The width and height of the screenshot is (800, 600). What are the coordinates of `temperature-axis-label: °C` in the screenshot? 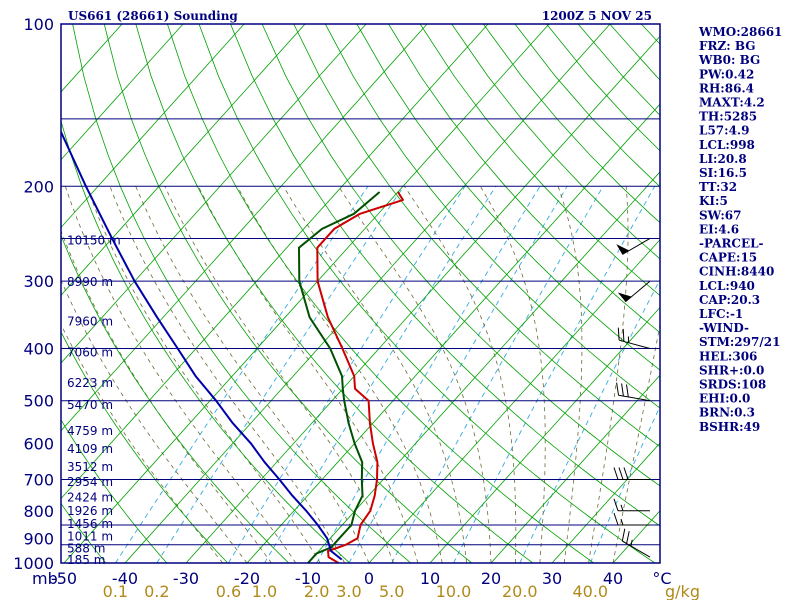 It's located at (661, 578).